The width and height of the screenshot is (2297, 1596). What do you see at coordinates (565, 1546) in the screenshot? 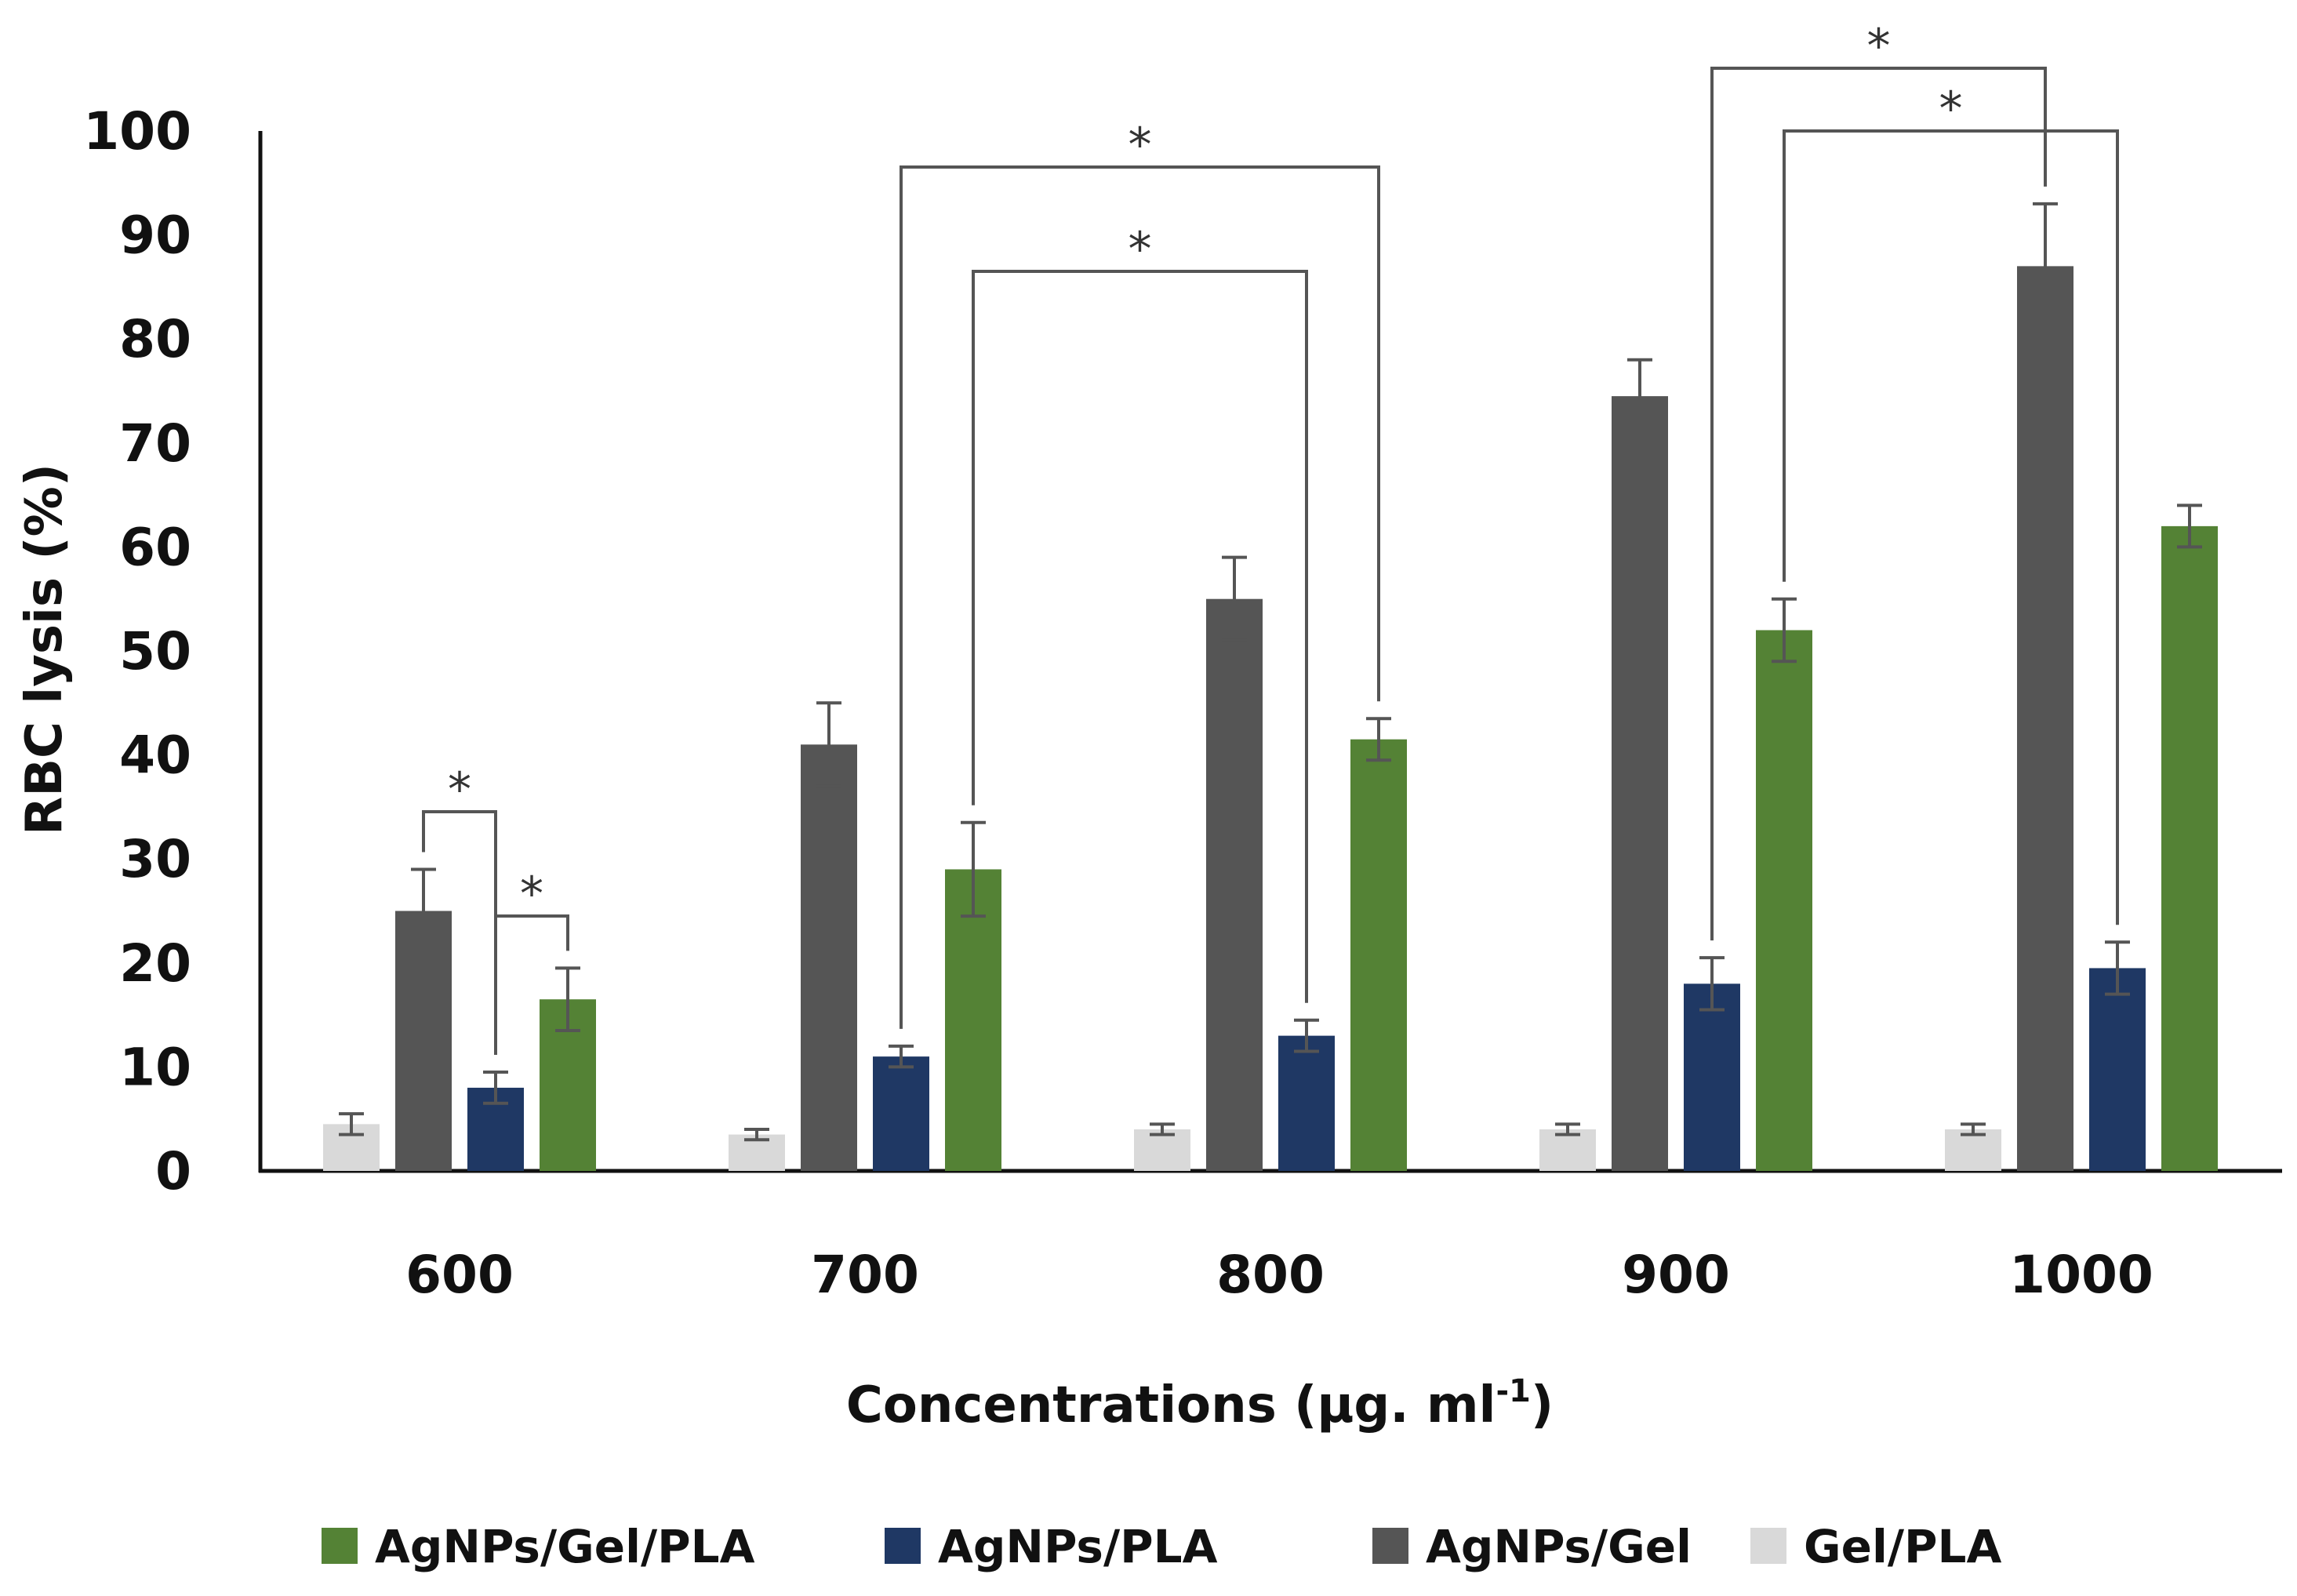
I see `legend-label: AgNPs/Gel/PLA` at bounding box center [565, 1546].